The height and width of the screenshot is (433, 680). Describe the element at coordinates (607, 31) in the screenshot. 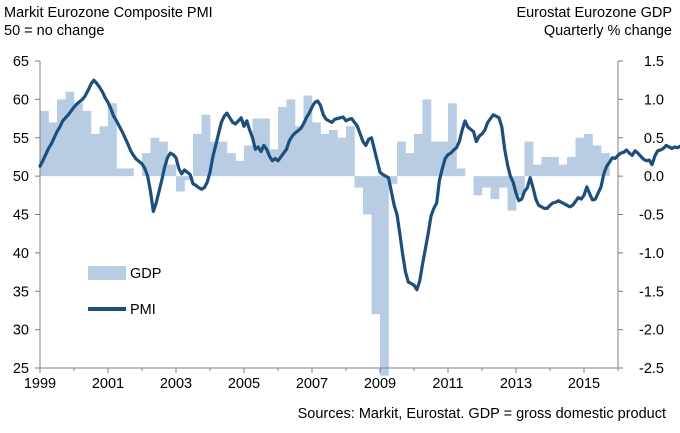

I see `right-title-line2: Quarterly % change` at that location.